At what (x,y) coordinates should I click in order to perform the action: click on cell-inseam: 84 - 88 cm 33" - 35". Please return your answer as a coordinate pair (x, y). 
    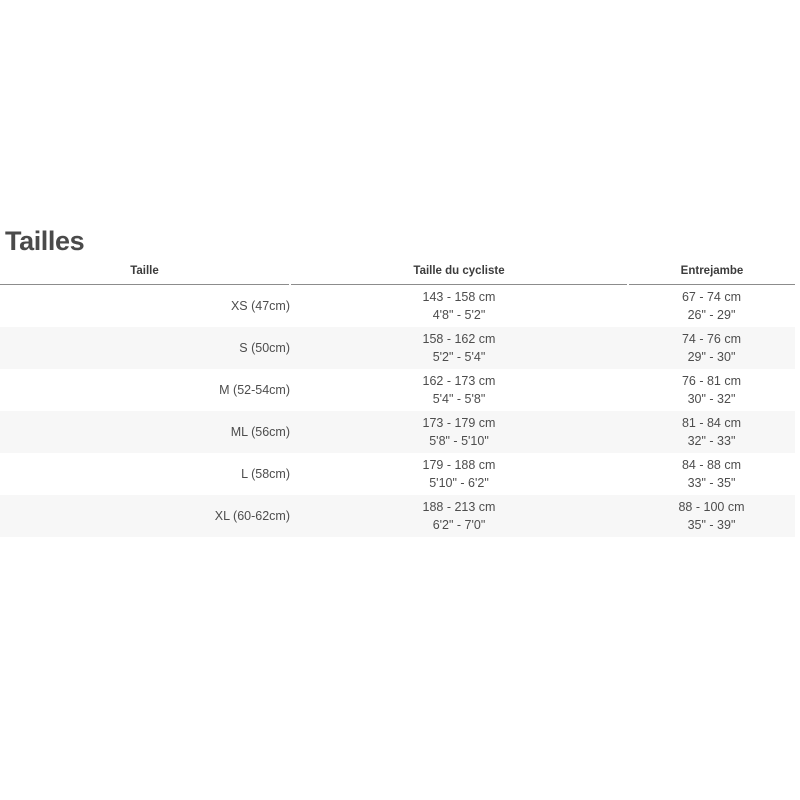
    Looking at the image, I should click on (711, 474).